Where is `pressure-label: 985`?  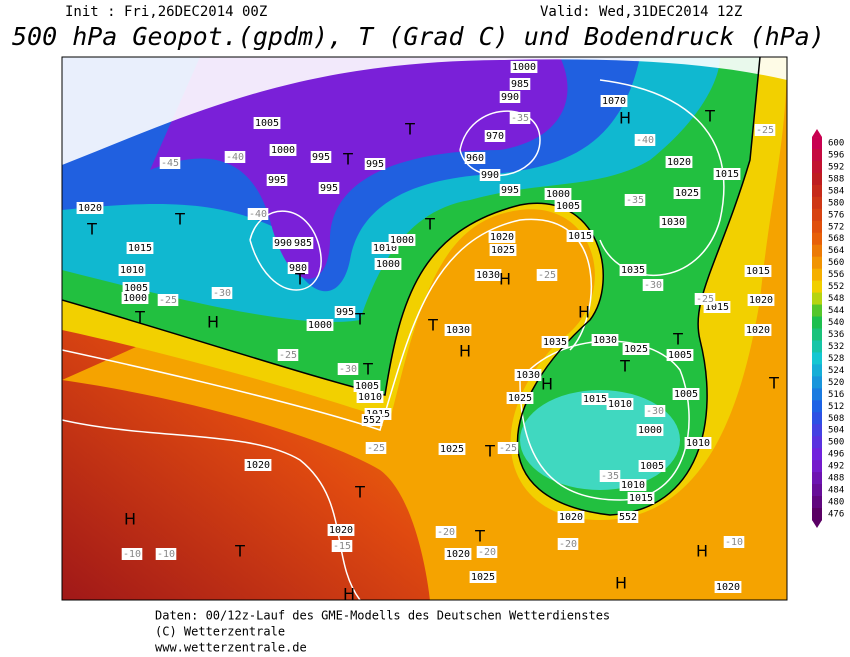 pressure-label: 985 is located at coordinates (303, 243).